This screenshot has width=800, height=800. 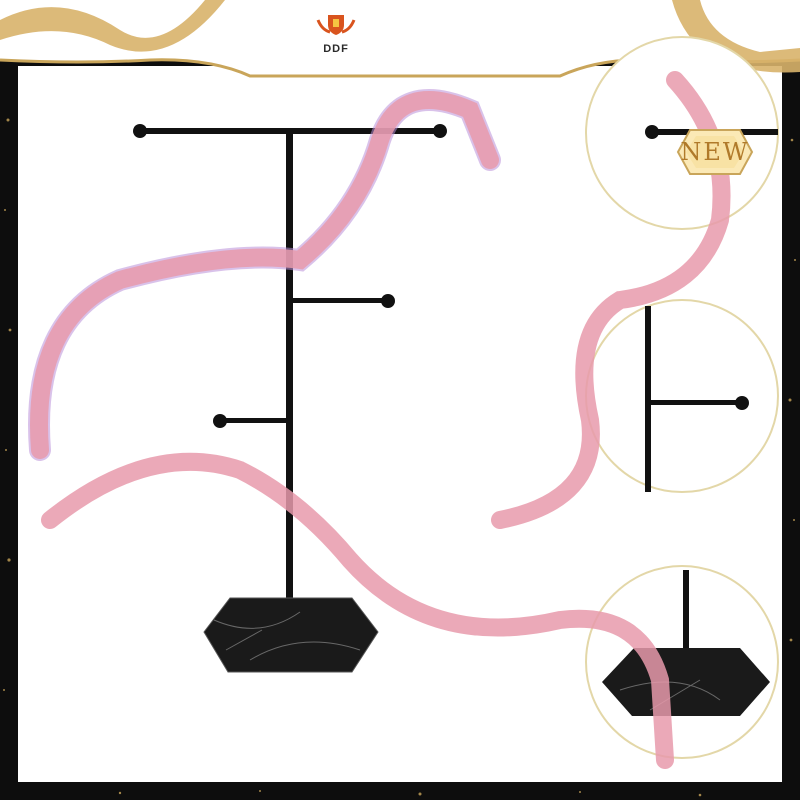 What do you see at coordinates (291, 635) in the screenshot?
I see `marble-base` at bounding box center [291, 635].